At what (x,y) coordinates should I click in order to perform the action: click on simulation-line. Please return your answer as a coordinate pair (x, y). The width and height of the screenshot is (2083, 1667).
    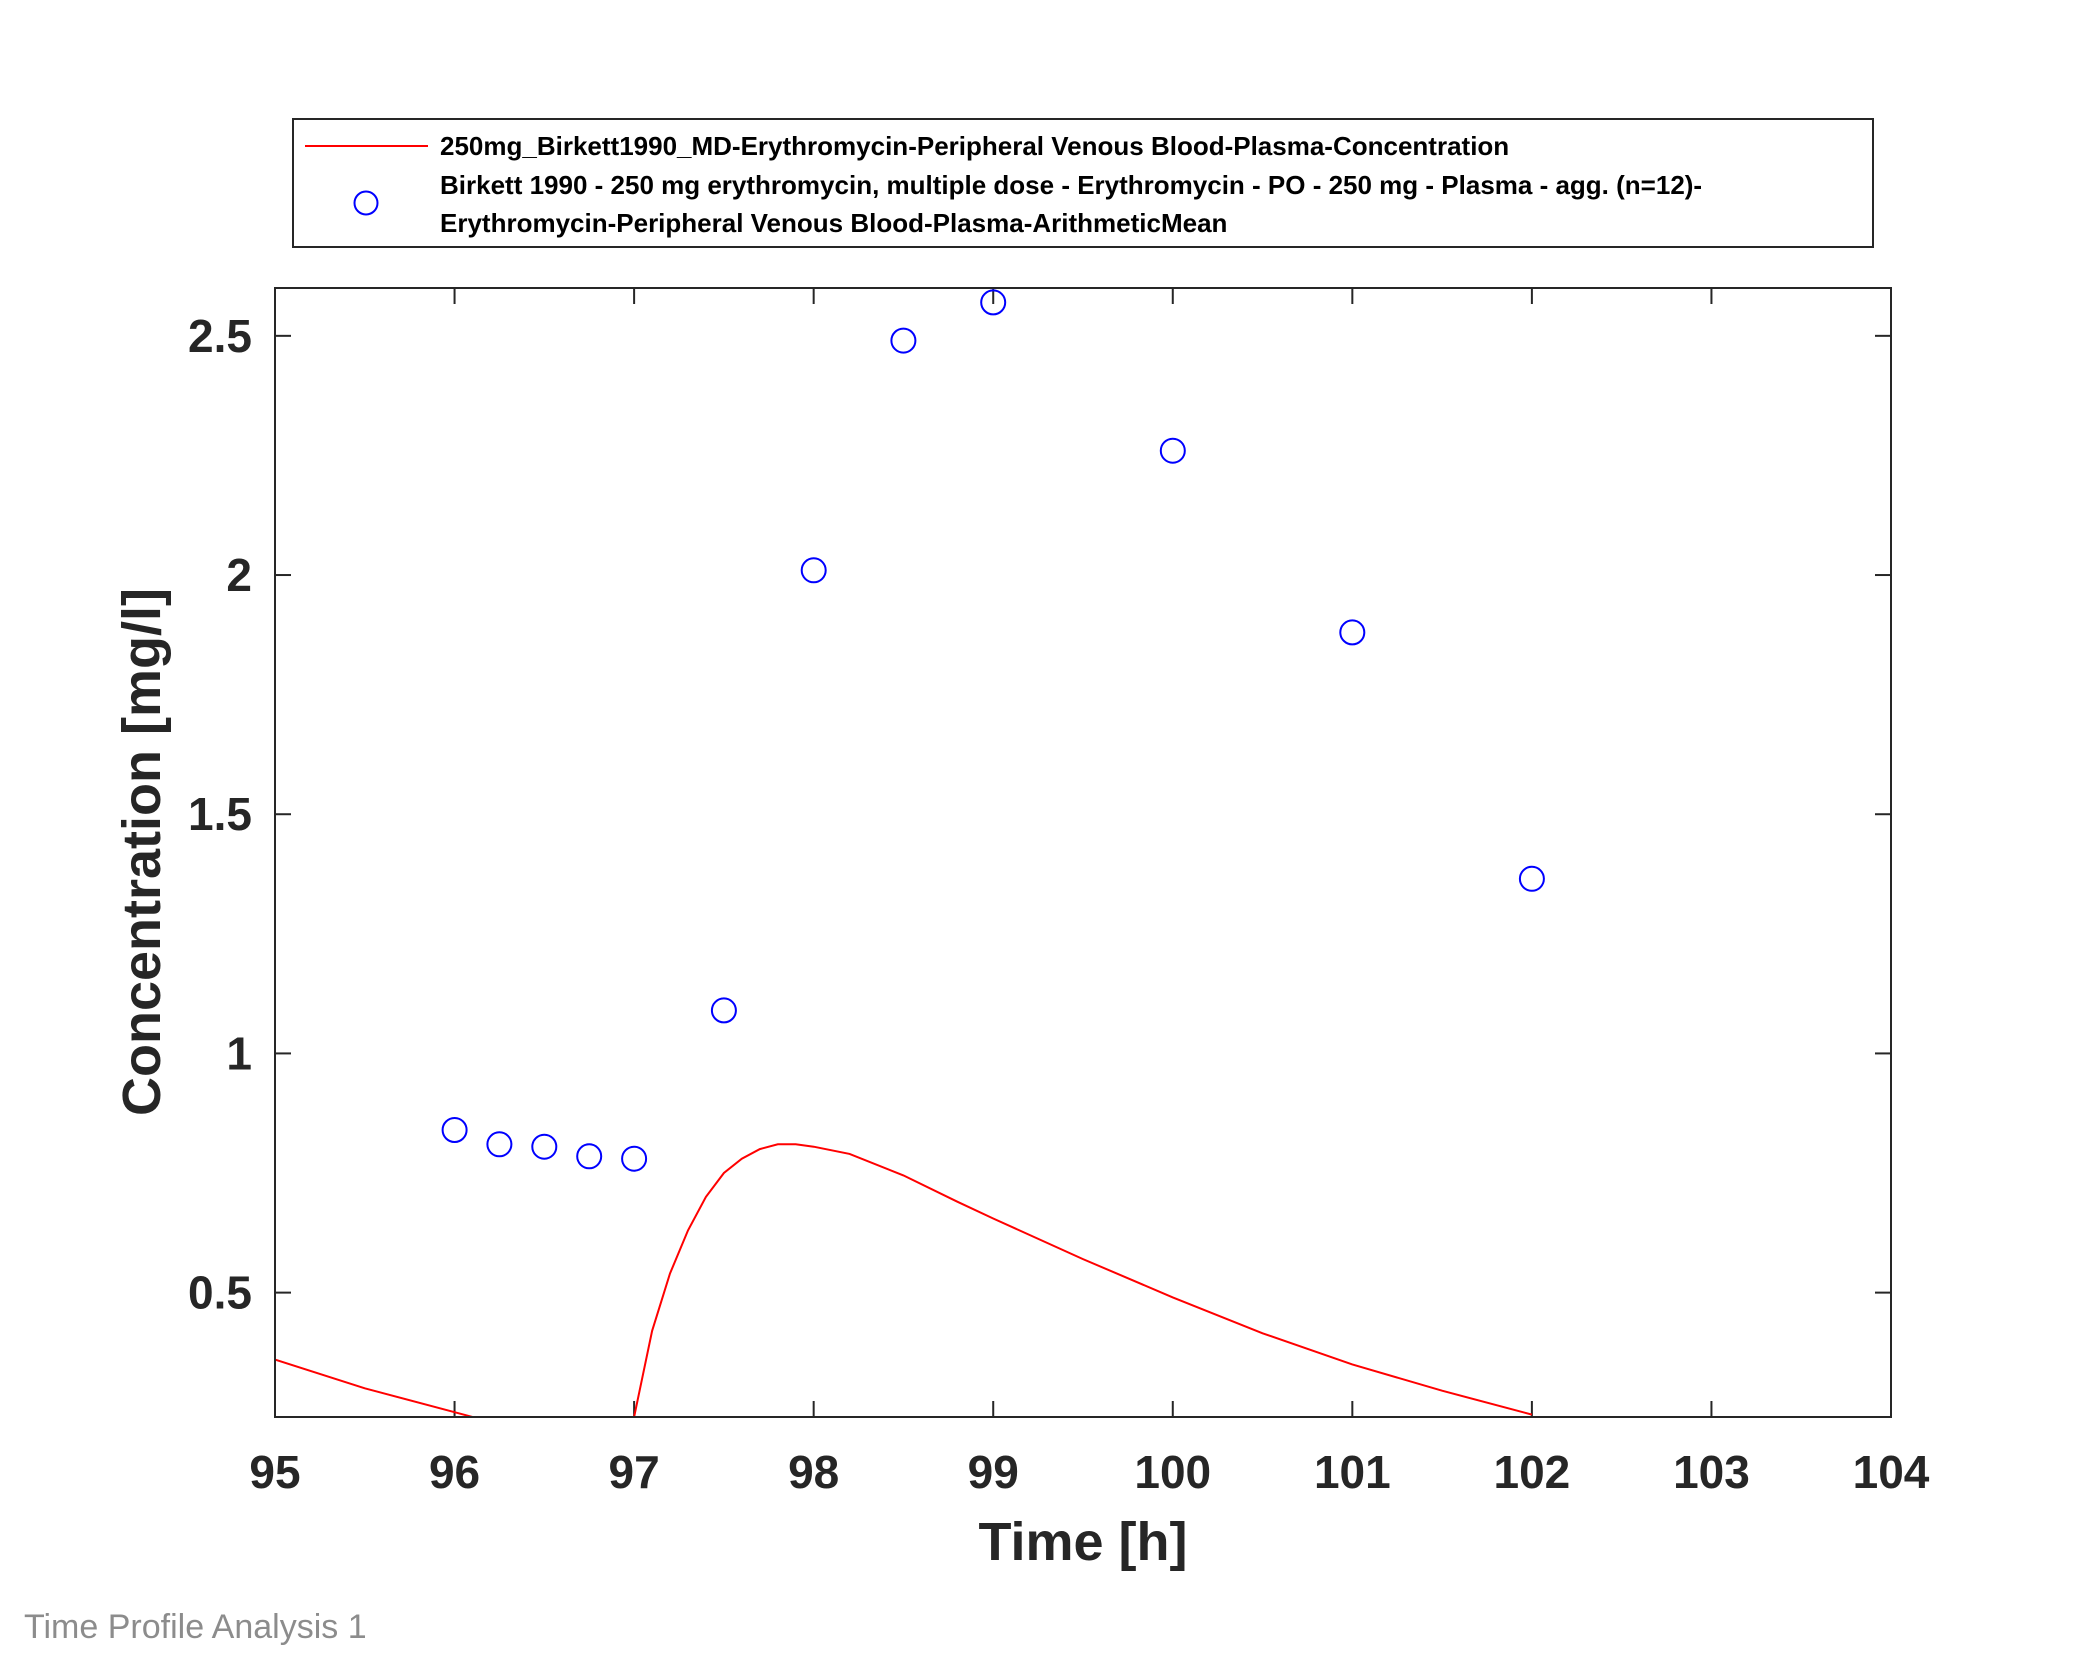
    Looking at the image, I should click on (904, 1280).